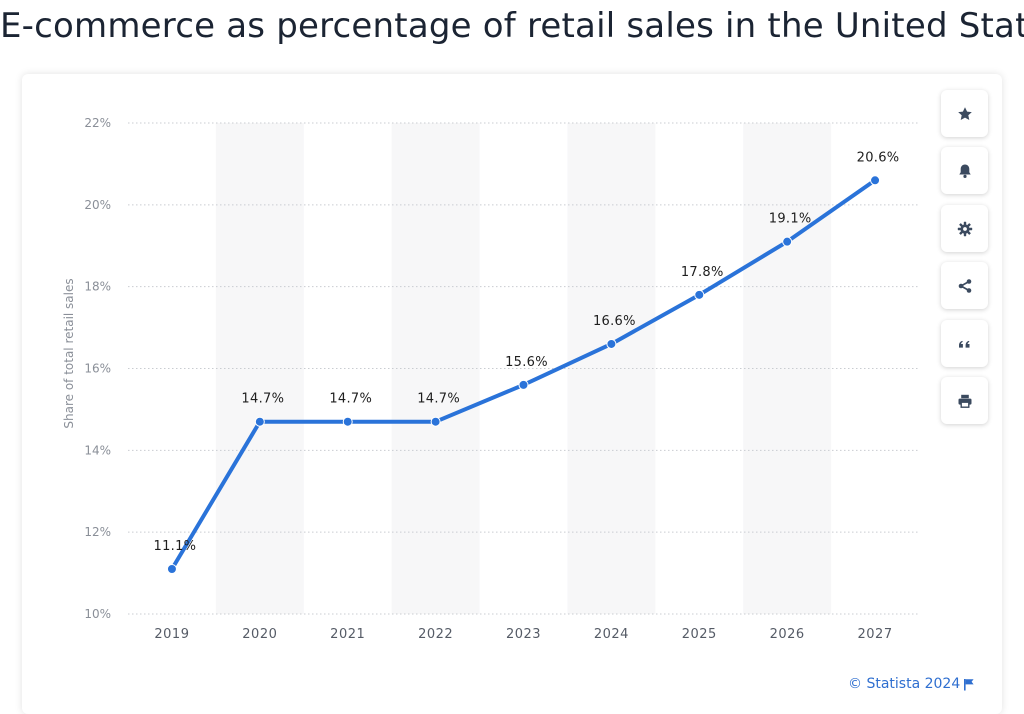  What do you see at coordinates (97, 287) in the screenshot?
I see `y-tick-label: 18%` at bounding box center [97, 287].